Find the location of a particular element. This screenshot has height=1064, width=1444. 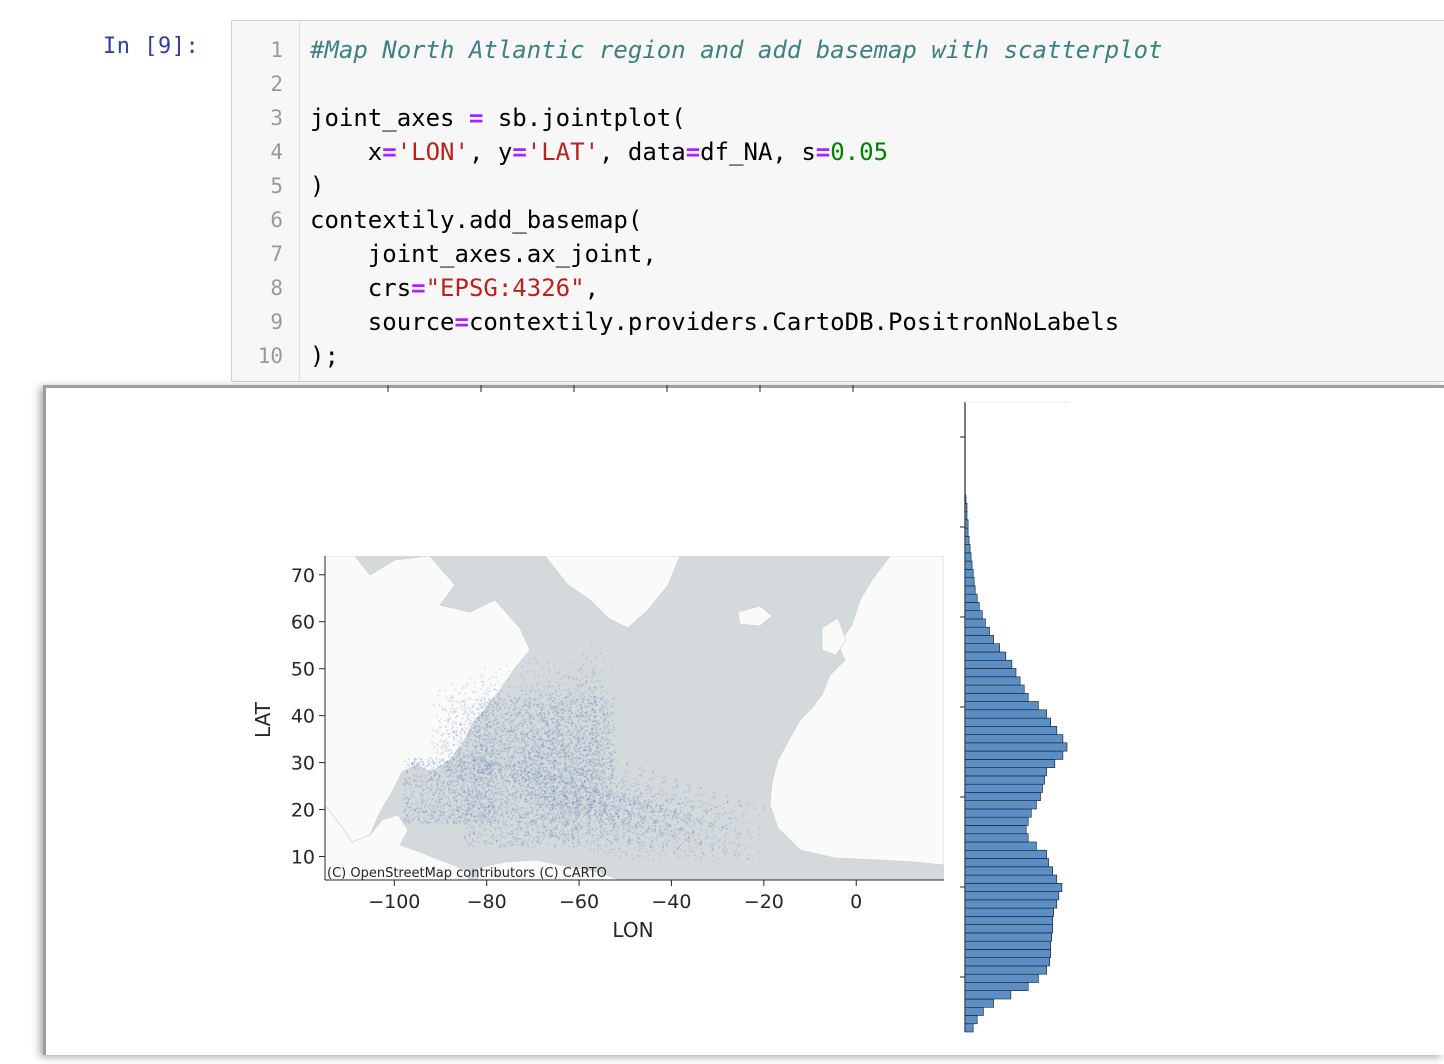

hurricane-track-points is located at coordinates (583, 752).